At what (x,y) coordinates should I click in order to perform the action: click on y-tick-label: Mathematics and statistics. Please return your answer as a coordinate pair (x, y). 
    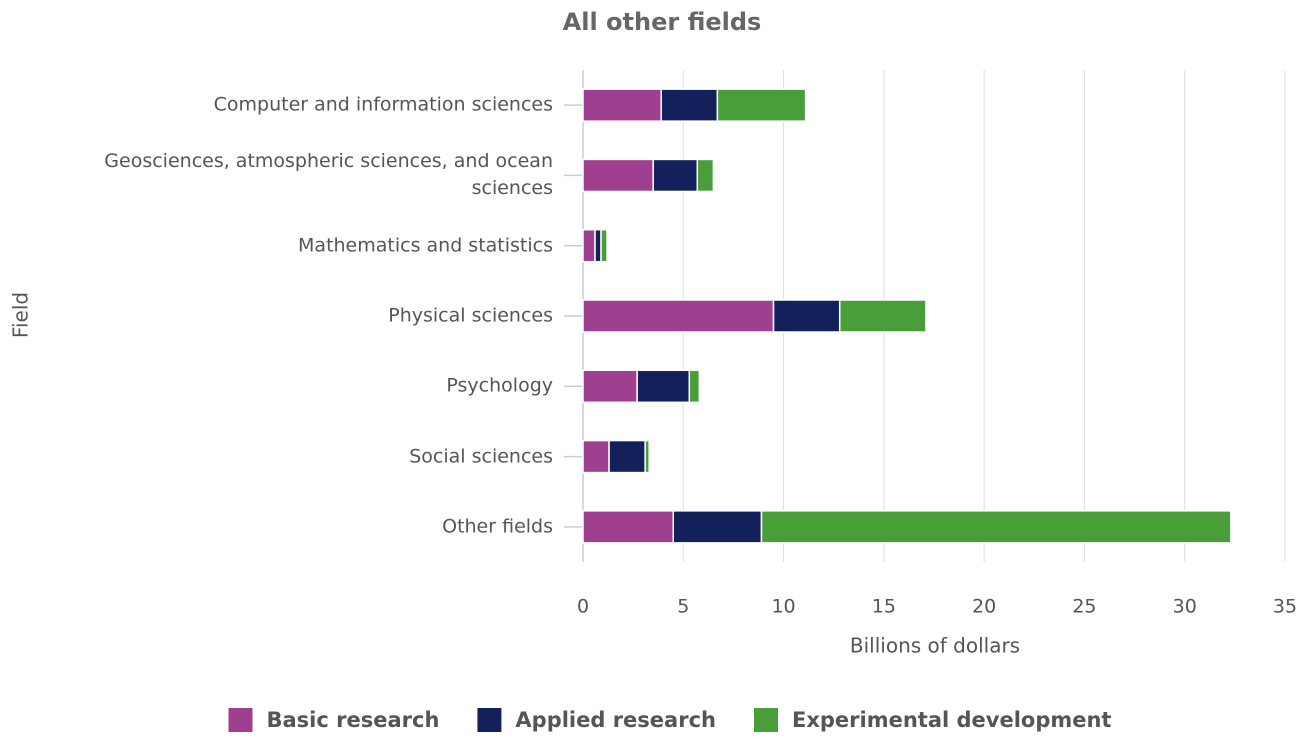
    Looking at the image, I should click on (425, 245).